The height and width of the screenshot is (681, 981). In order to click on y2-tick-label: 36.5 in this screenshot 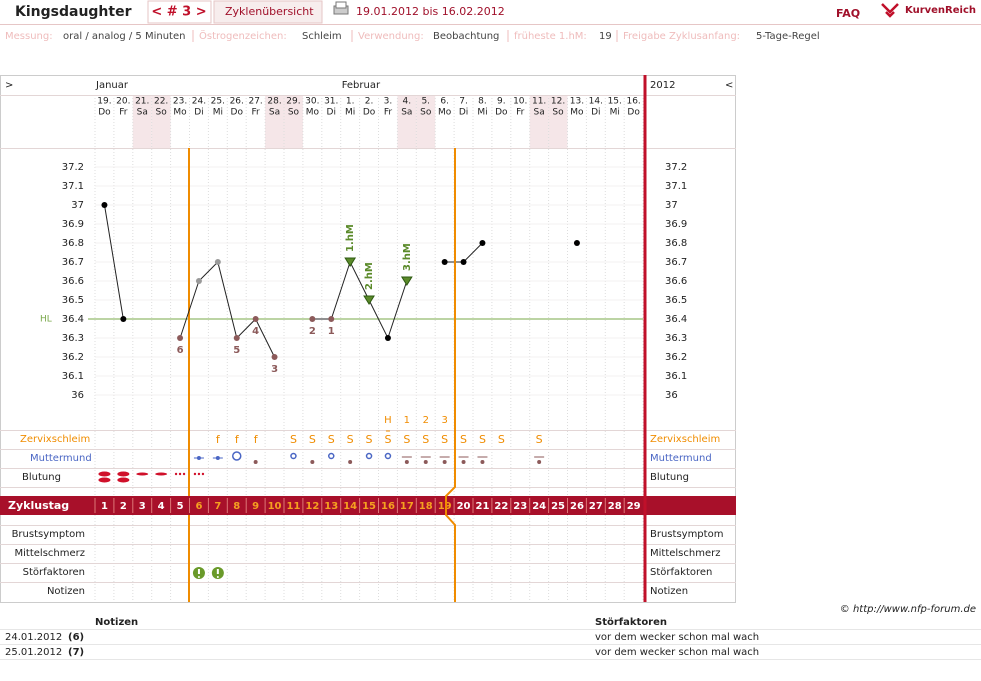, I will do `click(676, 300)`.